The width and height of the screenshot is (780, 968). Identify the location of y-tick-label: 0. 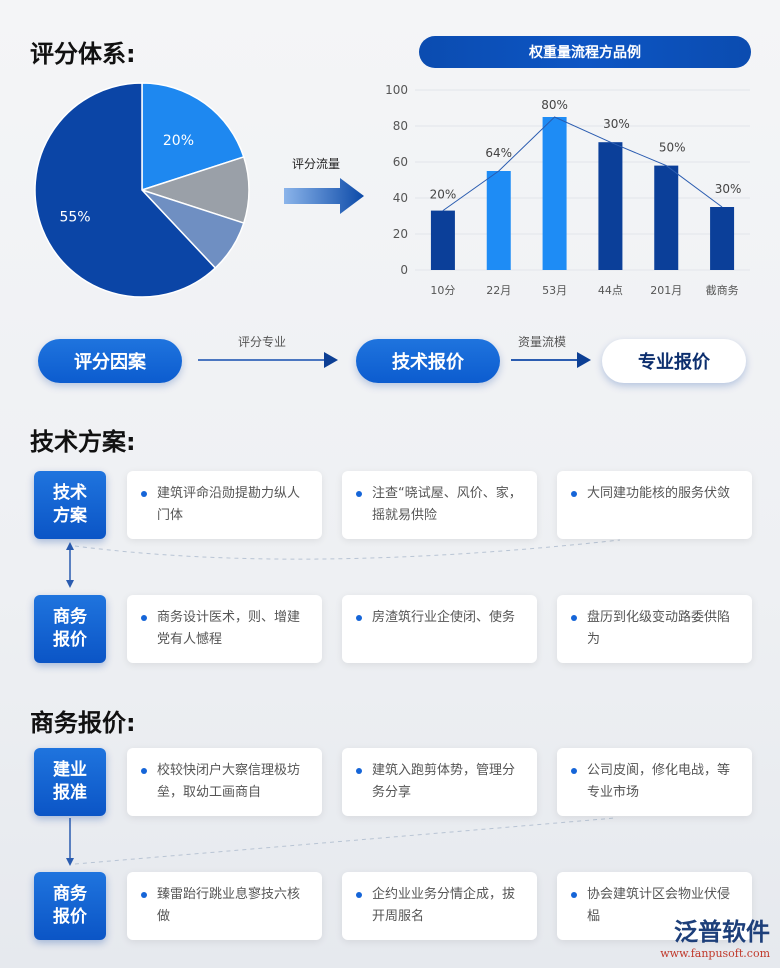
(404, 270).